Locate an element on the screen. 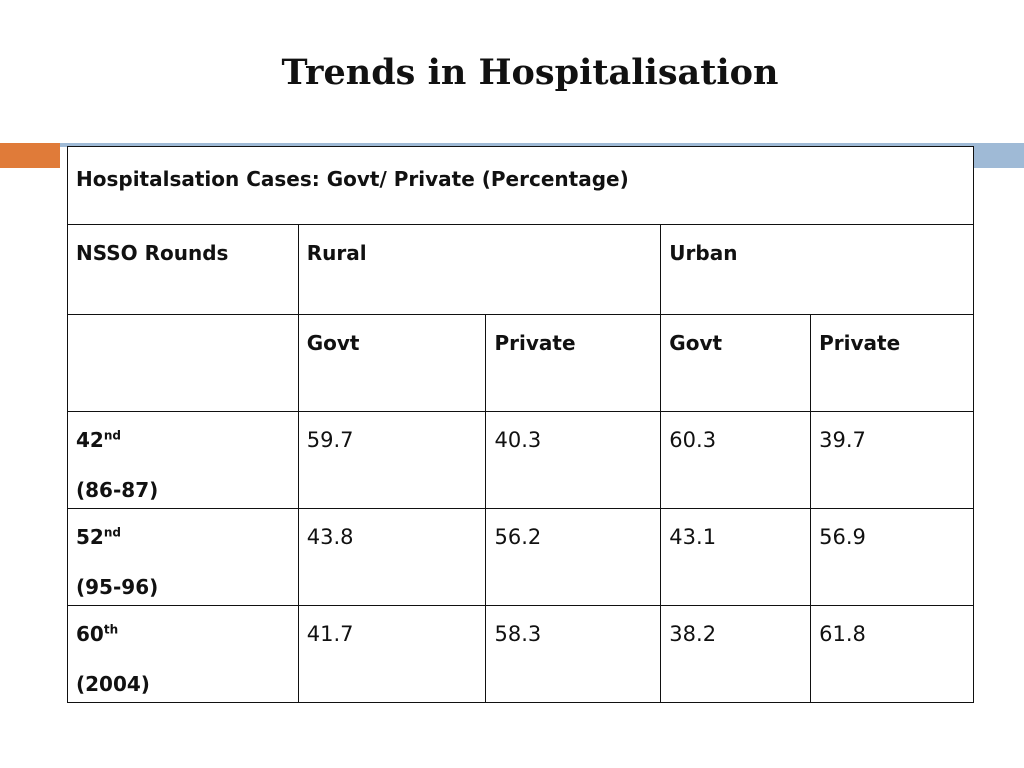 Image resolution: width=1024 pixels, height=768 pixels. subheader-urban-govt-cell: Govt is located at coordinates (736, 363).